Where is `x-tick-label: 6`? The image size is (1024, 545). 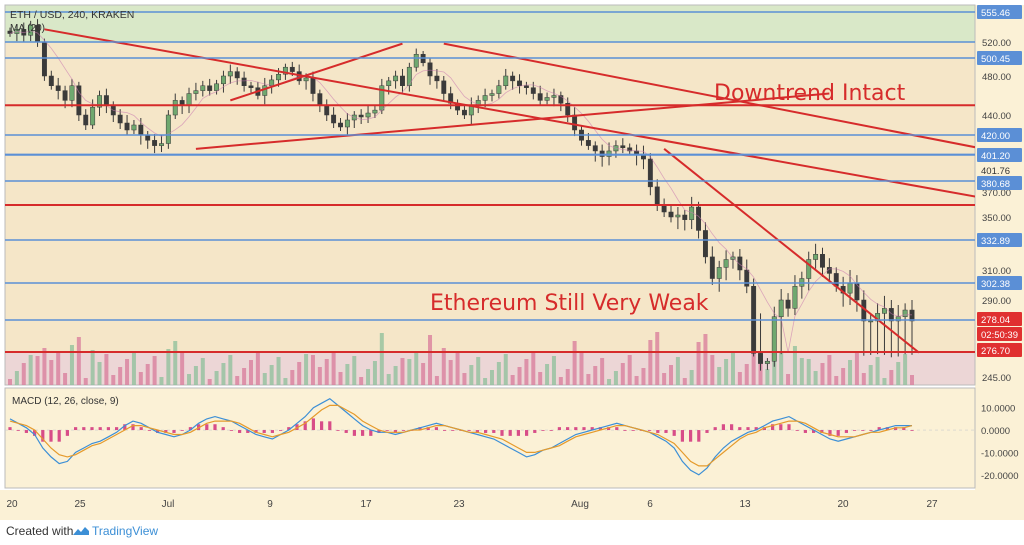
x-tick-label: 6 is located at coordinates (650, 504).